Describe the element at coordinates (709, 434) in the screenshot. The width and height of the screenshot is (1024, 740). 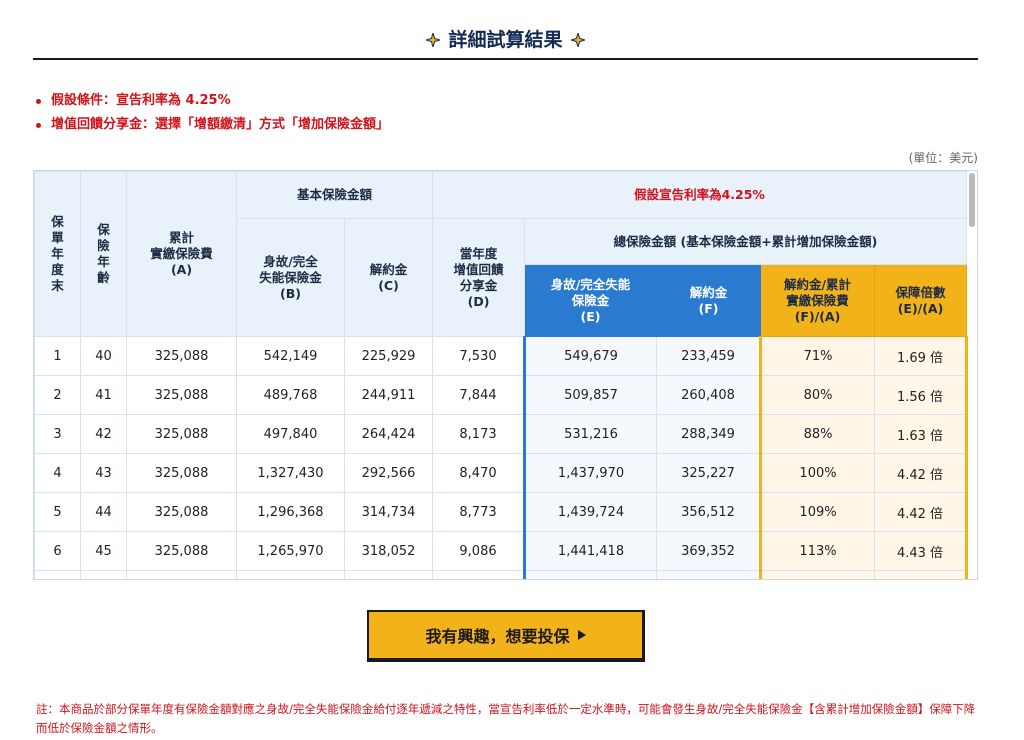
I see `table-cell: 288,349` at that location.